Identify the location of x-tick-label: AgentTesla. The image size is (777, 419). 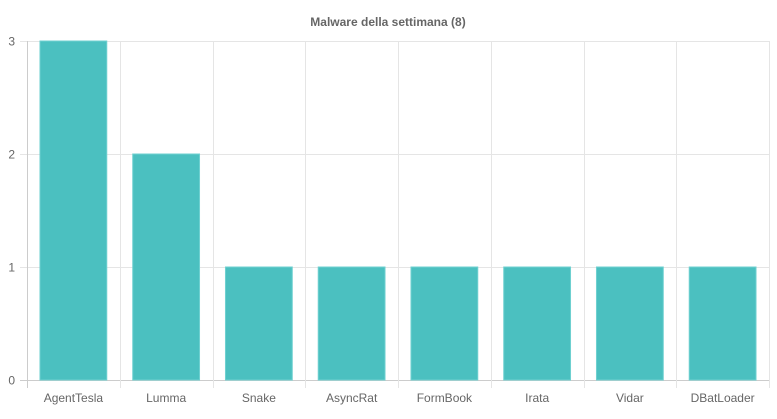
(74, 398).